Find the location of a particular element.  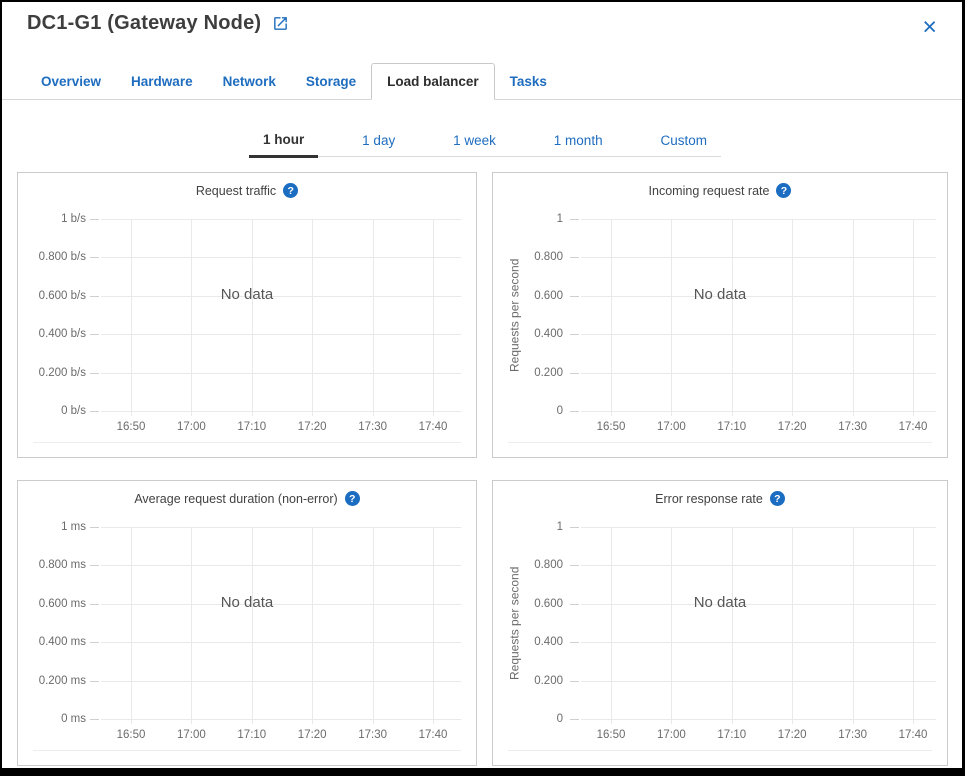

y-tick-label: 0.400 ms is located at coordinates (62, 642).